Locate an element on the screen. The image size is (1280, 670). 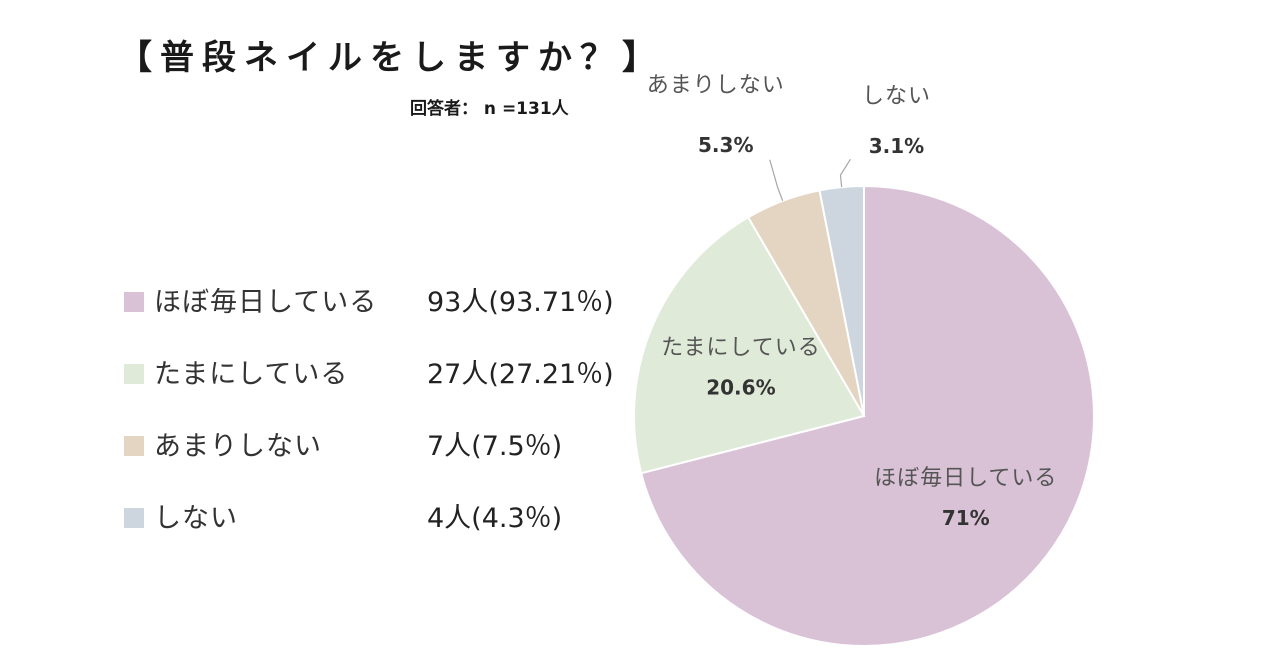
pie-slice-sometimes is located at coordinates (749, 345).